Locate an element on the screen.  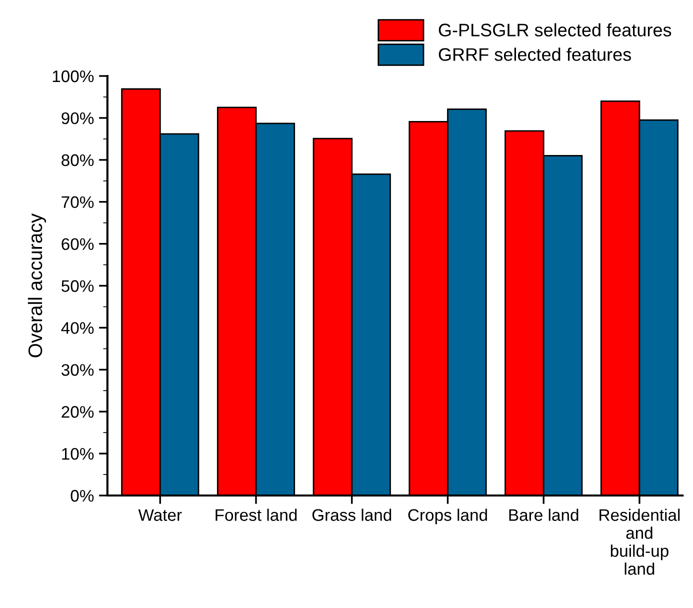
y-tick-label: 0% is located at coordinates (82, 496).